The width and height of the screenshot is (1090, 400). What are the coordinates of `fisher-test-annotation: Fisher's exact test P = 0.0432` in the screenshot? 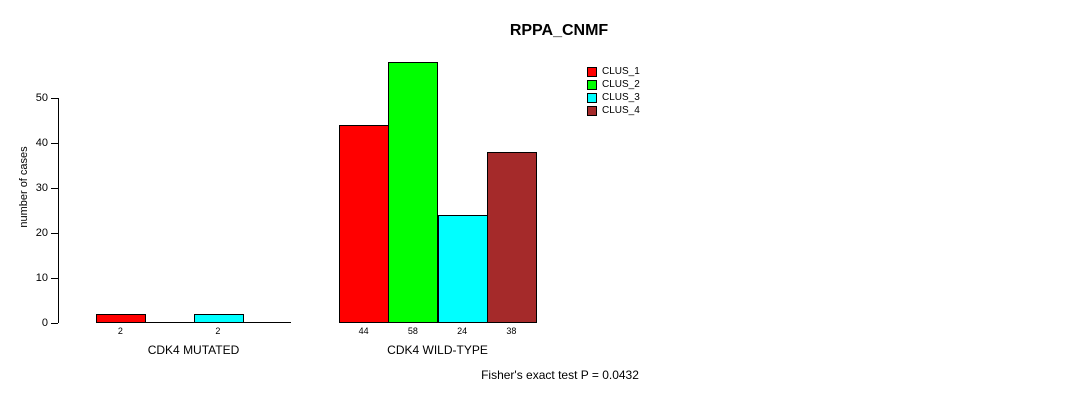 It's located at (560, 375).